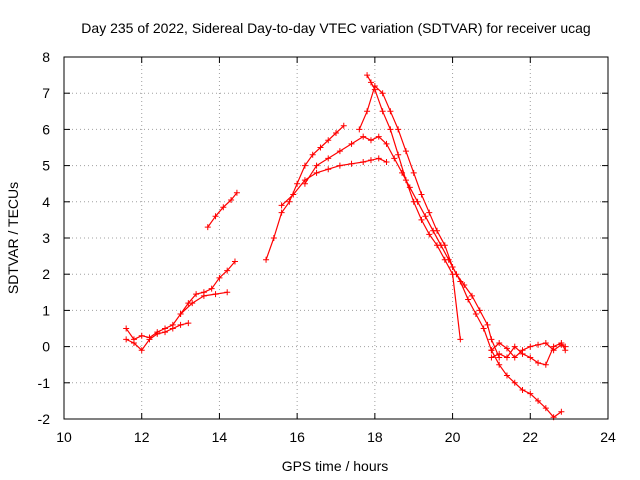  Describe the element at coordinates (142, 437) in the screenshot. I see `x-tick-label: 12` at that location.